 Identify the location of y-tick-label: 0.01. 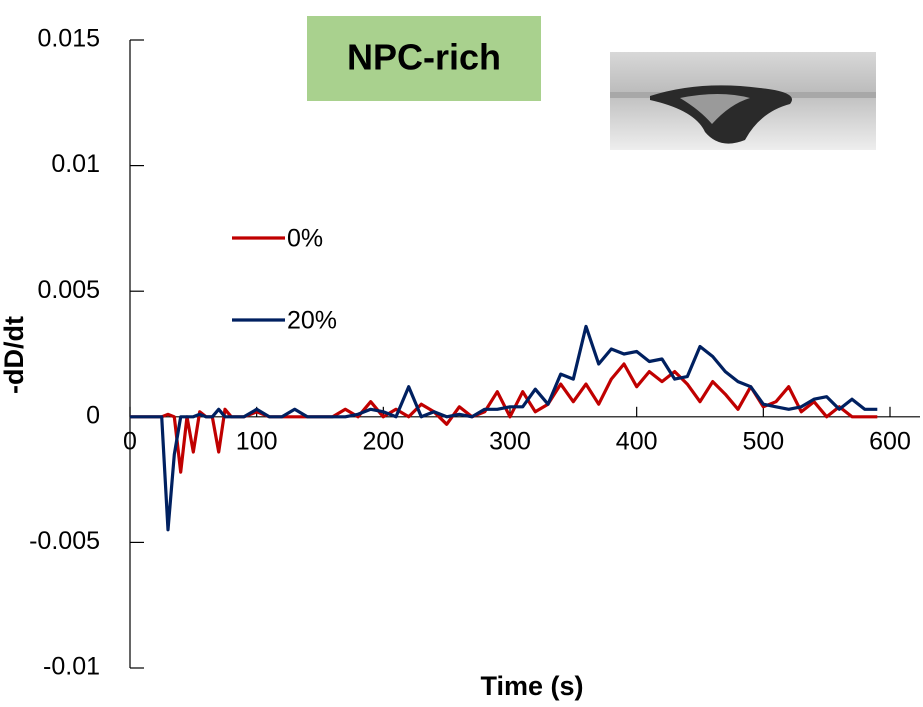
(75, 164).